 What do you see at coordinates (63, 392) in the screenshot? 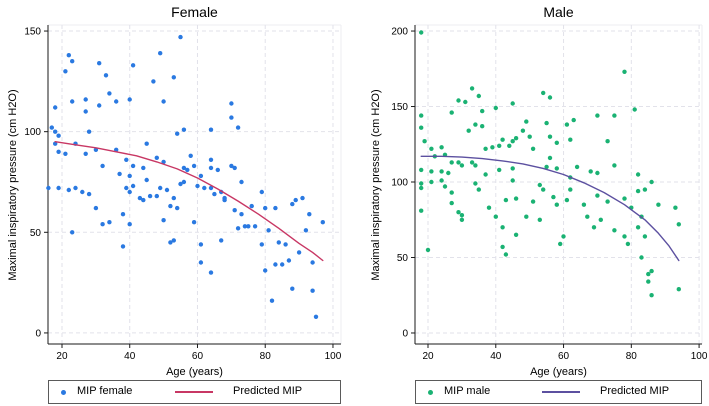
I see `scatter-marker-swatch` at bounding box center [63, 392].